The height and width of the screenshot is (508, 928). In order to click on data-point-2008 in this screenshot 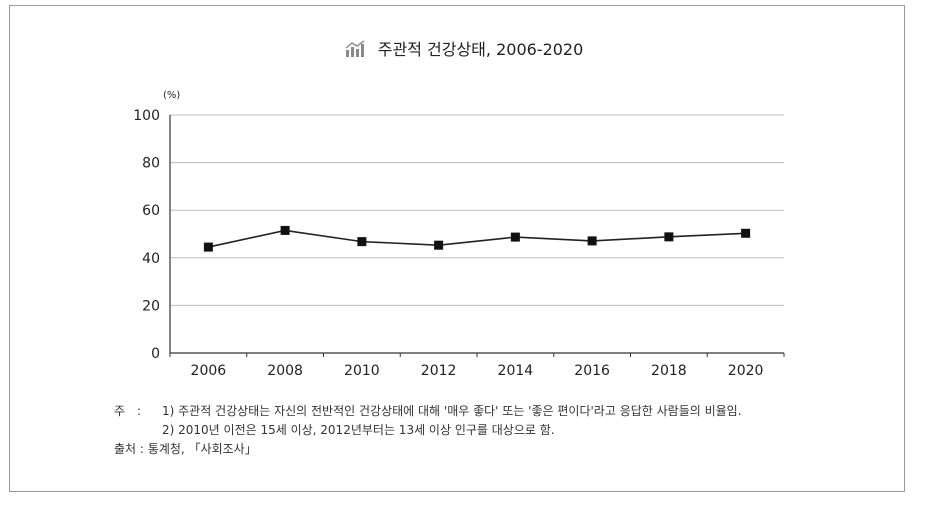, I will do `click(285, 230)`.